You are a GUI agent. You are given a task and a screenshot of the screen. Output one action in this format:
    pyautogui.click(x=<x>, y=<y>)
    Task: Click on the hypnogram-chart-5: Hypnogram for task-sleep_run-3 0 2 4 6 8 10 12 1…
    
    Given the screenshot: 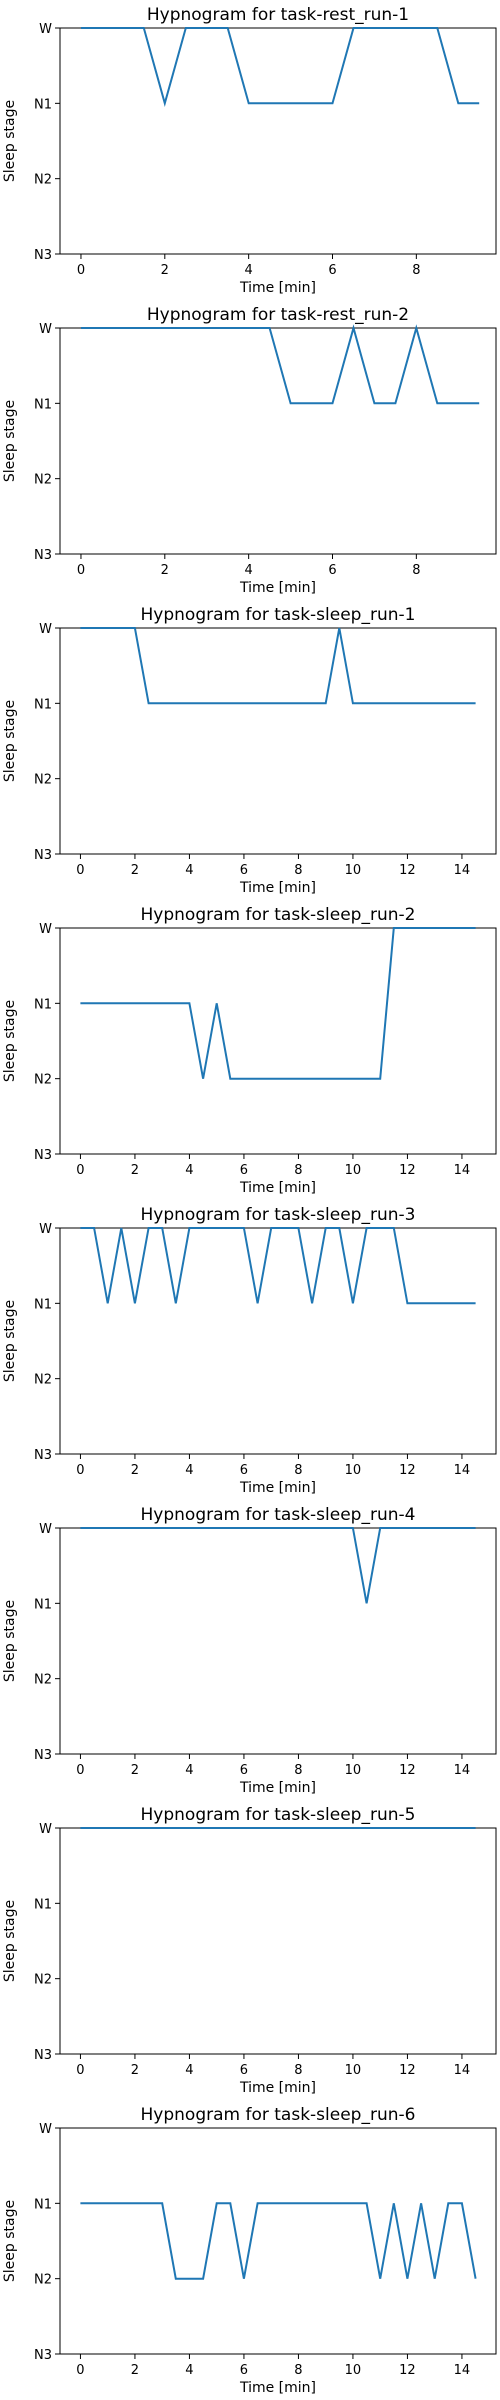 What is the action you would take?
    pyautogui.click(x=249, y=1350)
    